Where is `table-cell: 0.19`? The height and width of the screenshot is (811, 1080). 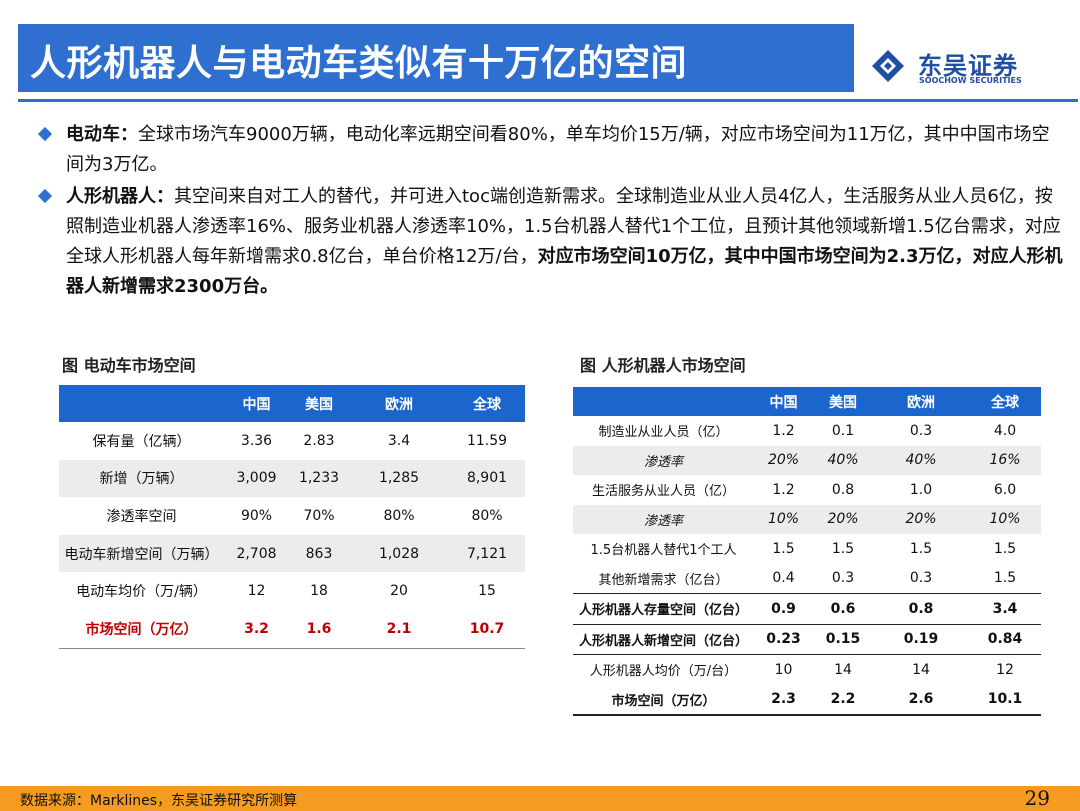
table-cell: 0.19 is located at coordinates (921, 639).